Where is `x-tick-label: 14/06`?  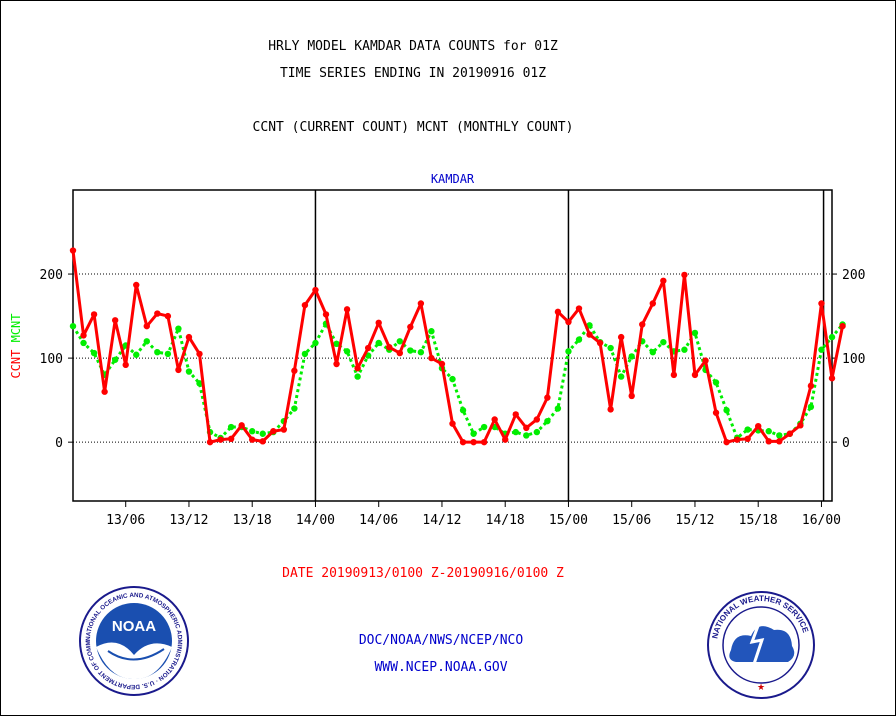
x-tick-label: 14/06 is located at coordinates (378, 520).